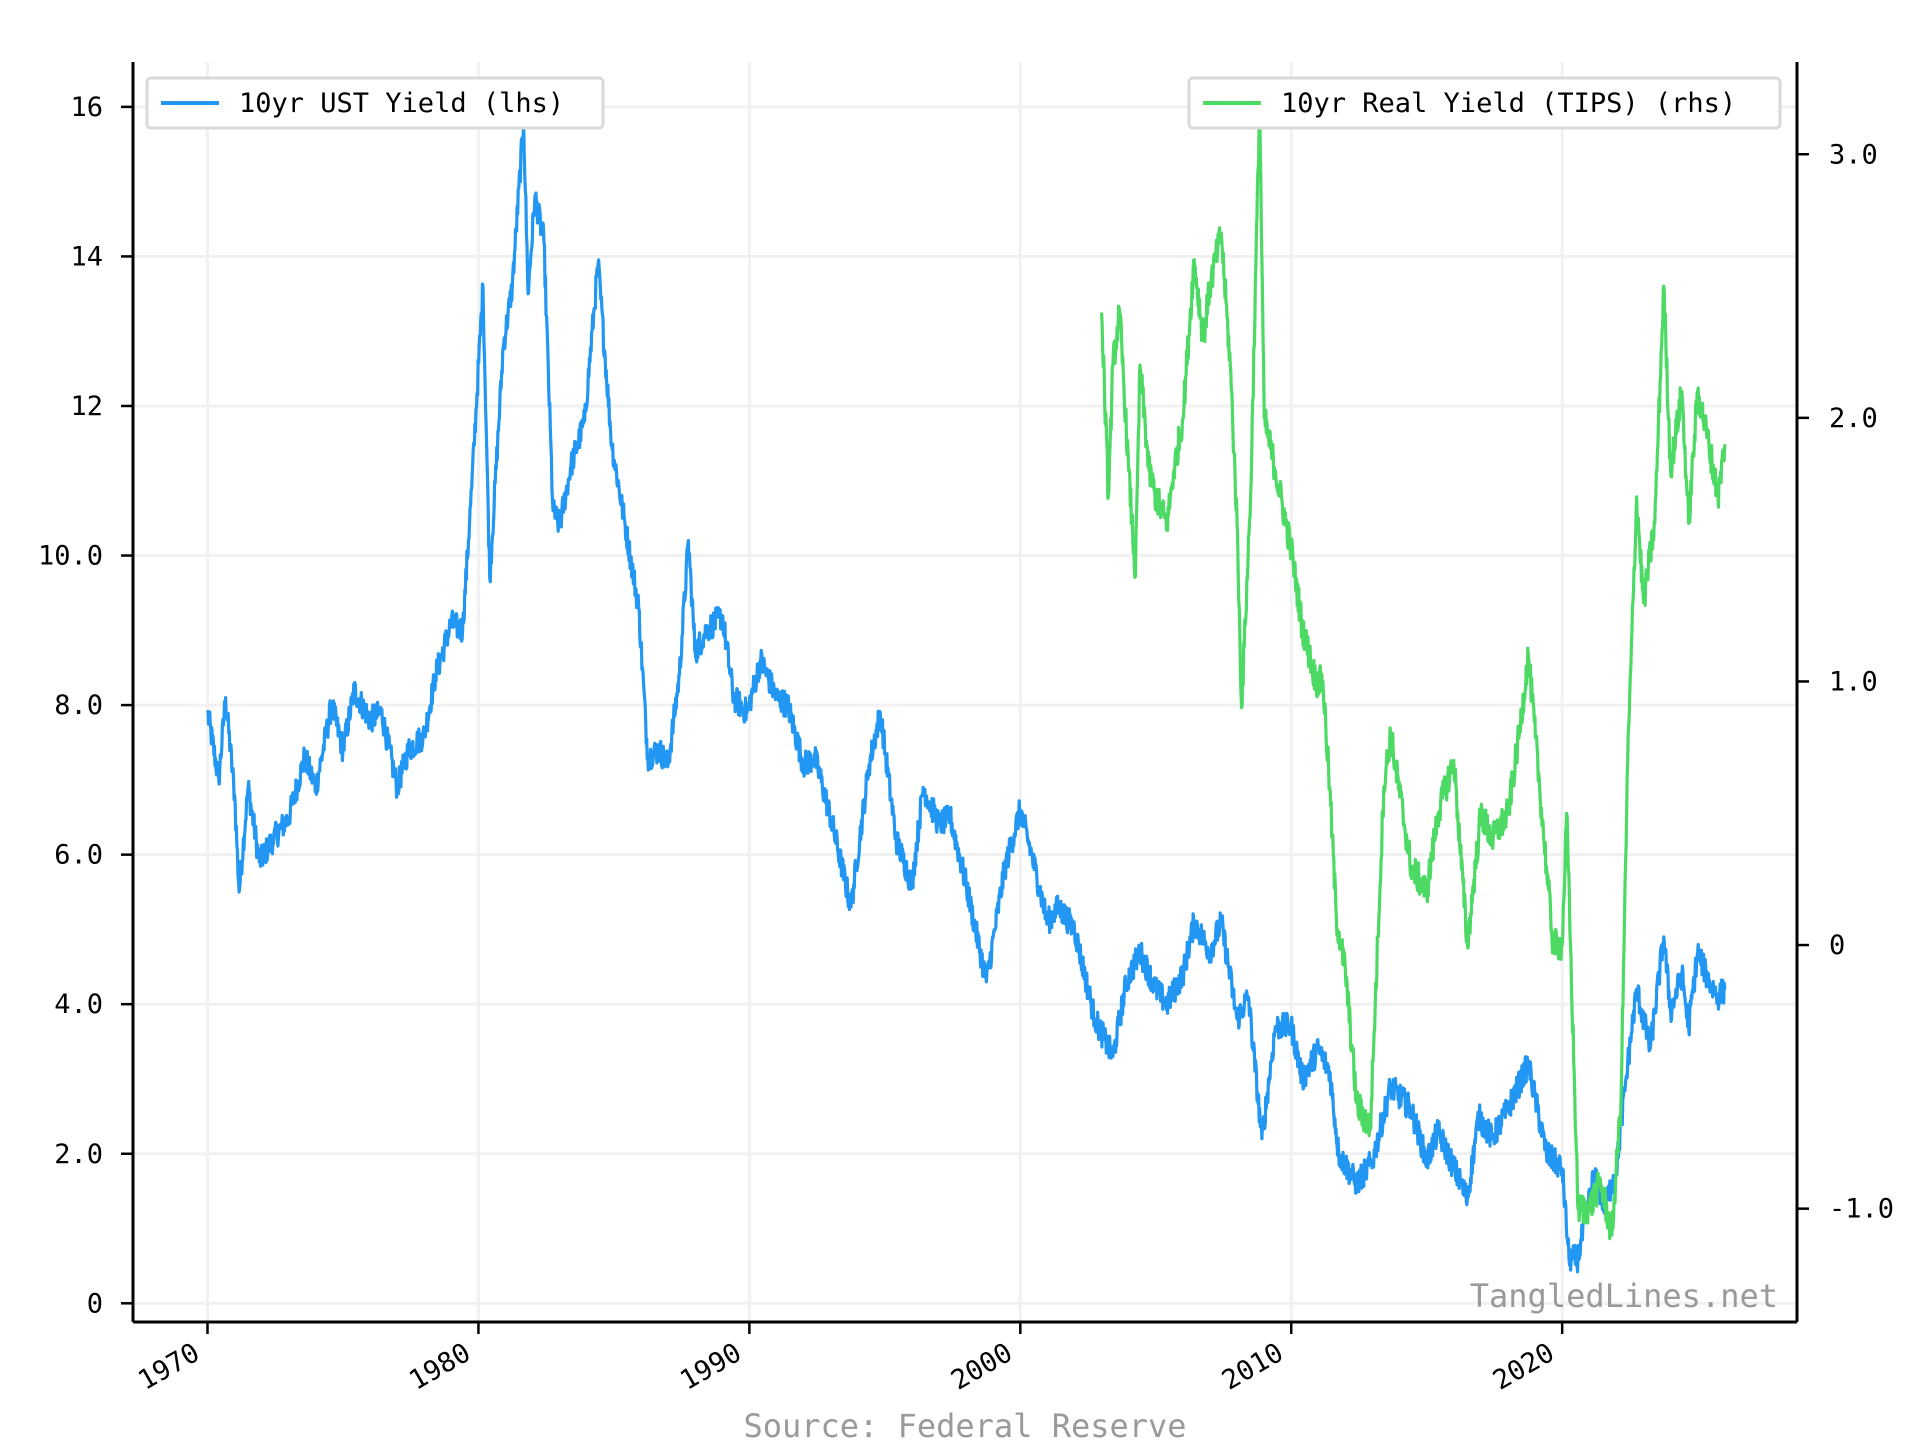  Describe the element at coordinates (1624, 1296) in the screenshot. I see `watermark: TangledLines.net` at that location.